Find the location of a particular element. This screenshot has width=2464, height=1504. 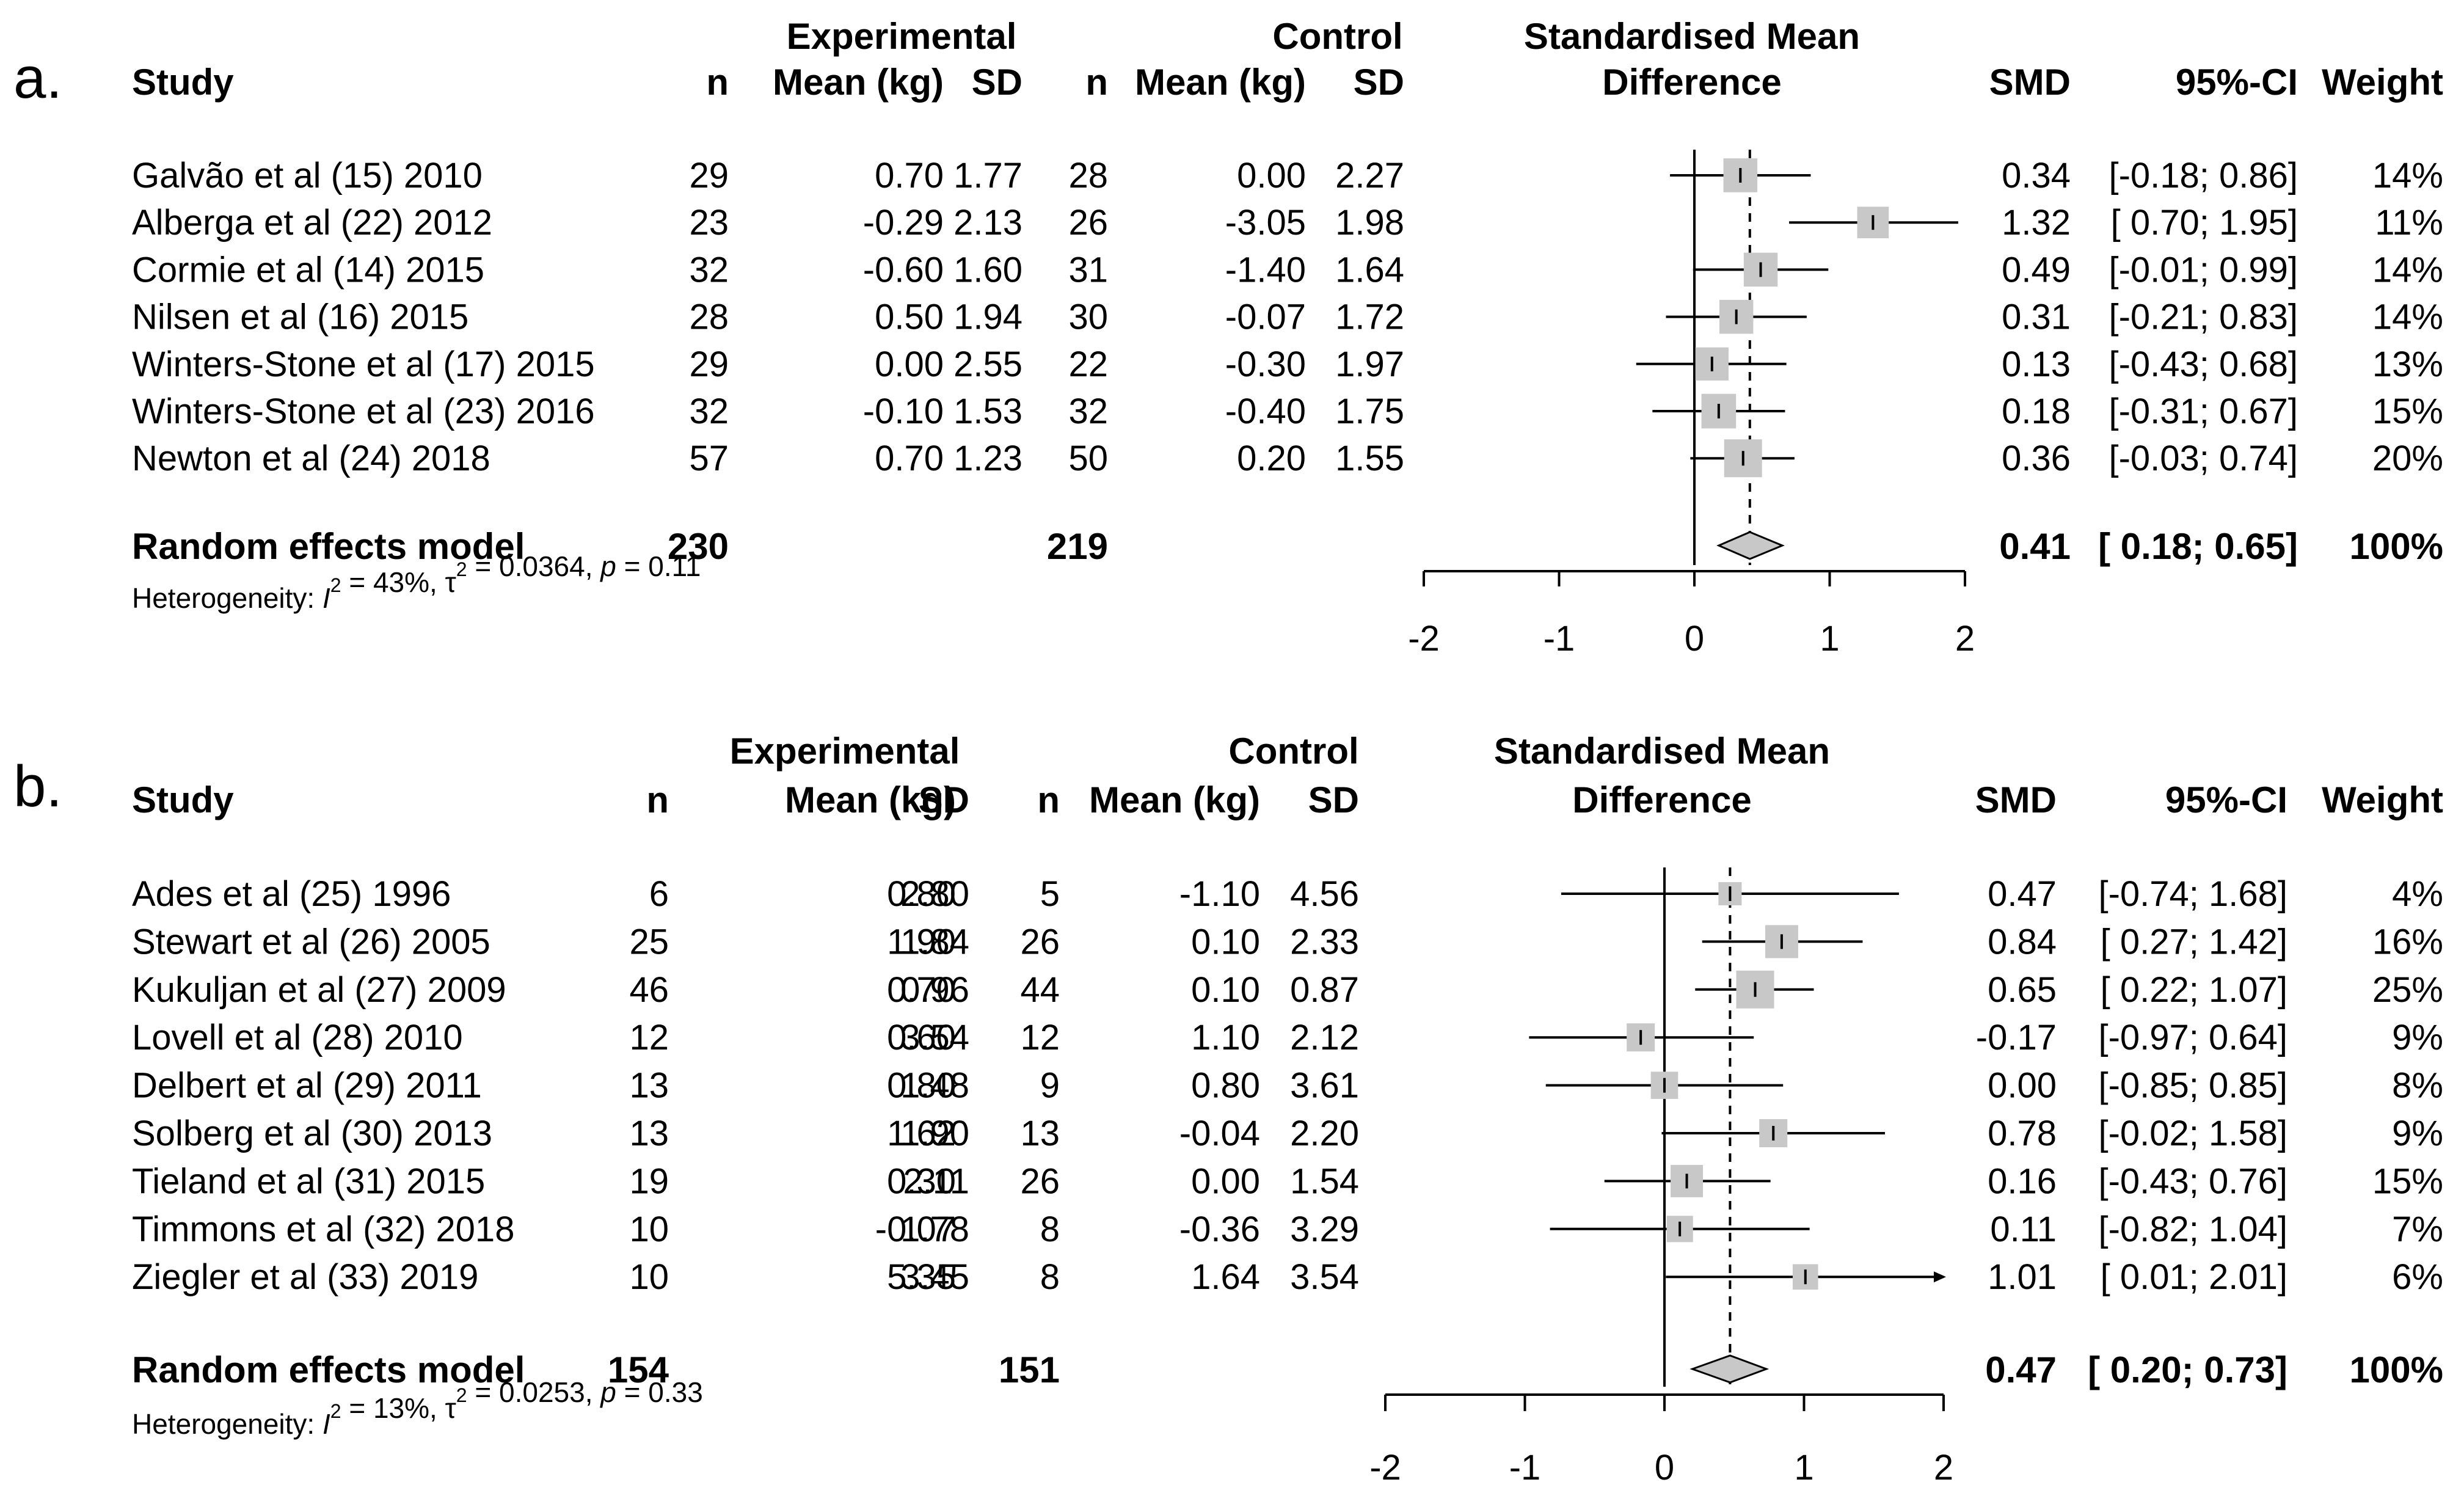

exp-mean: 0.30 is located at coordinates (921, 1181).